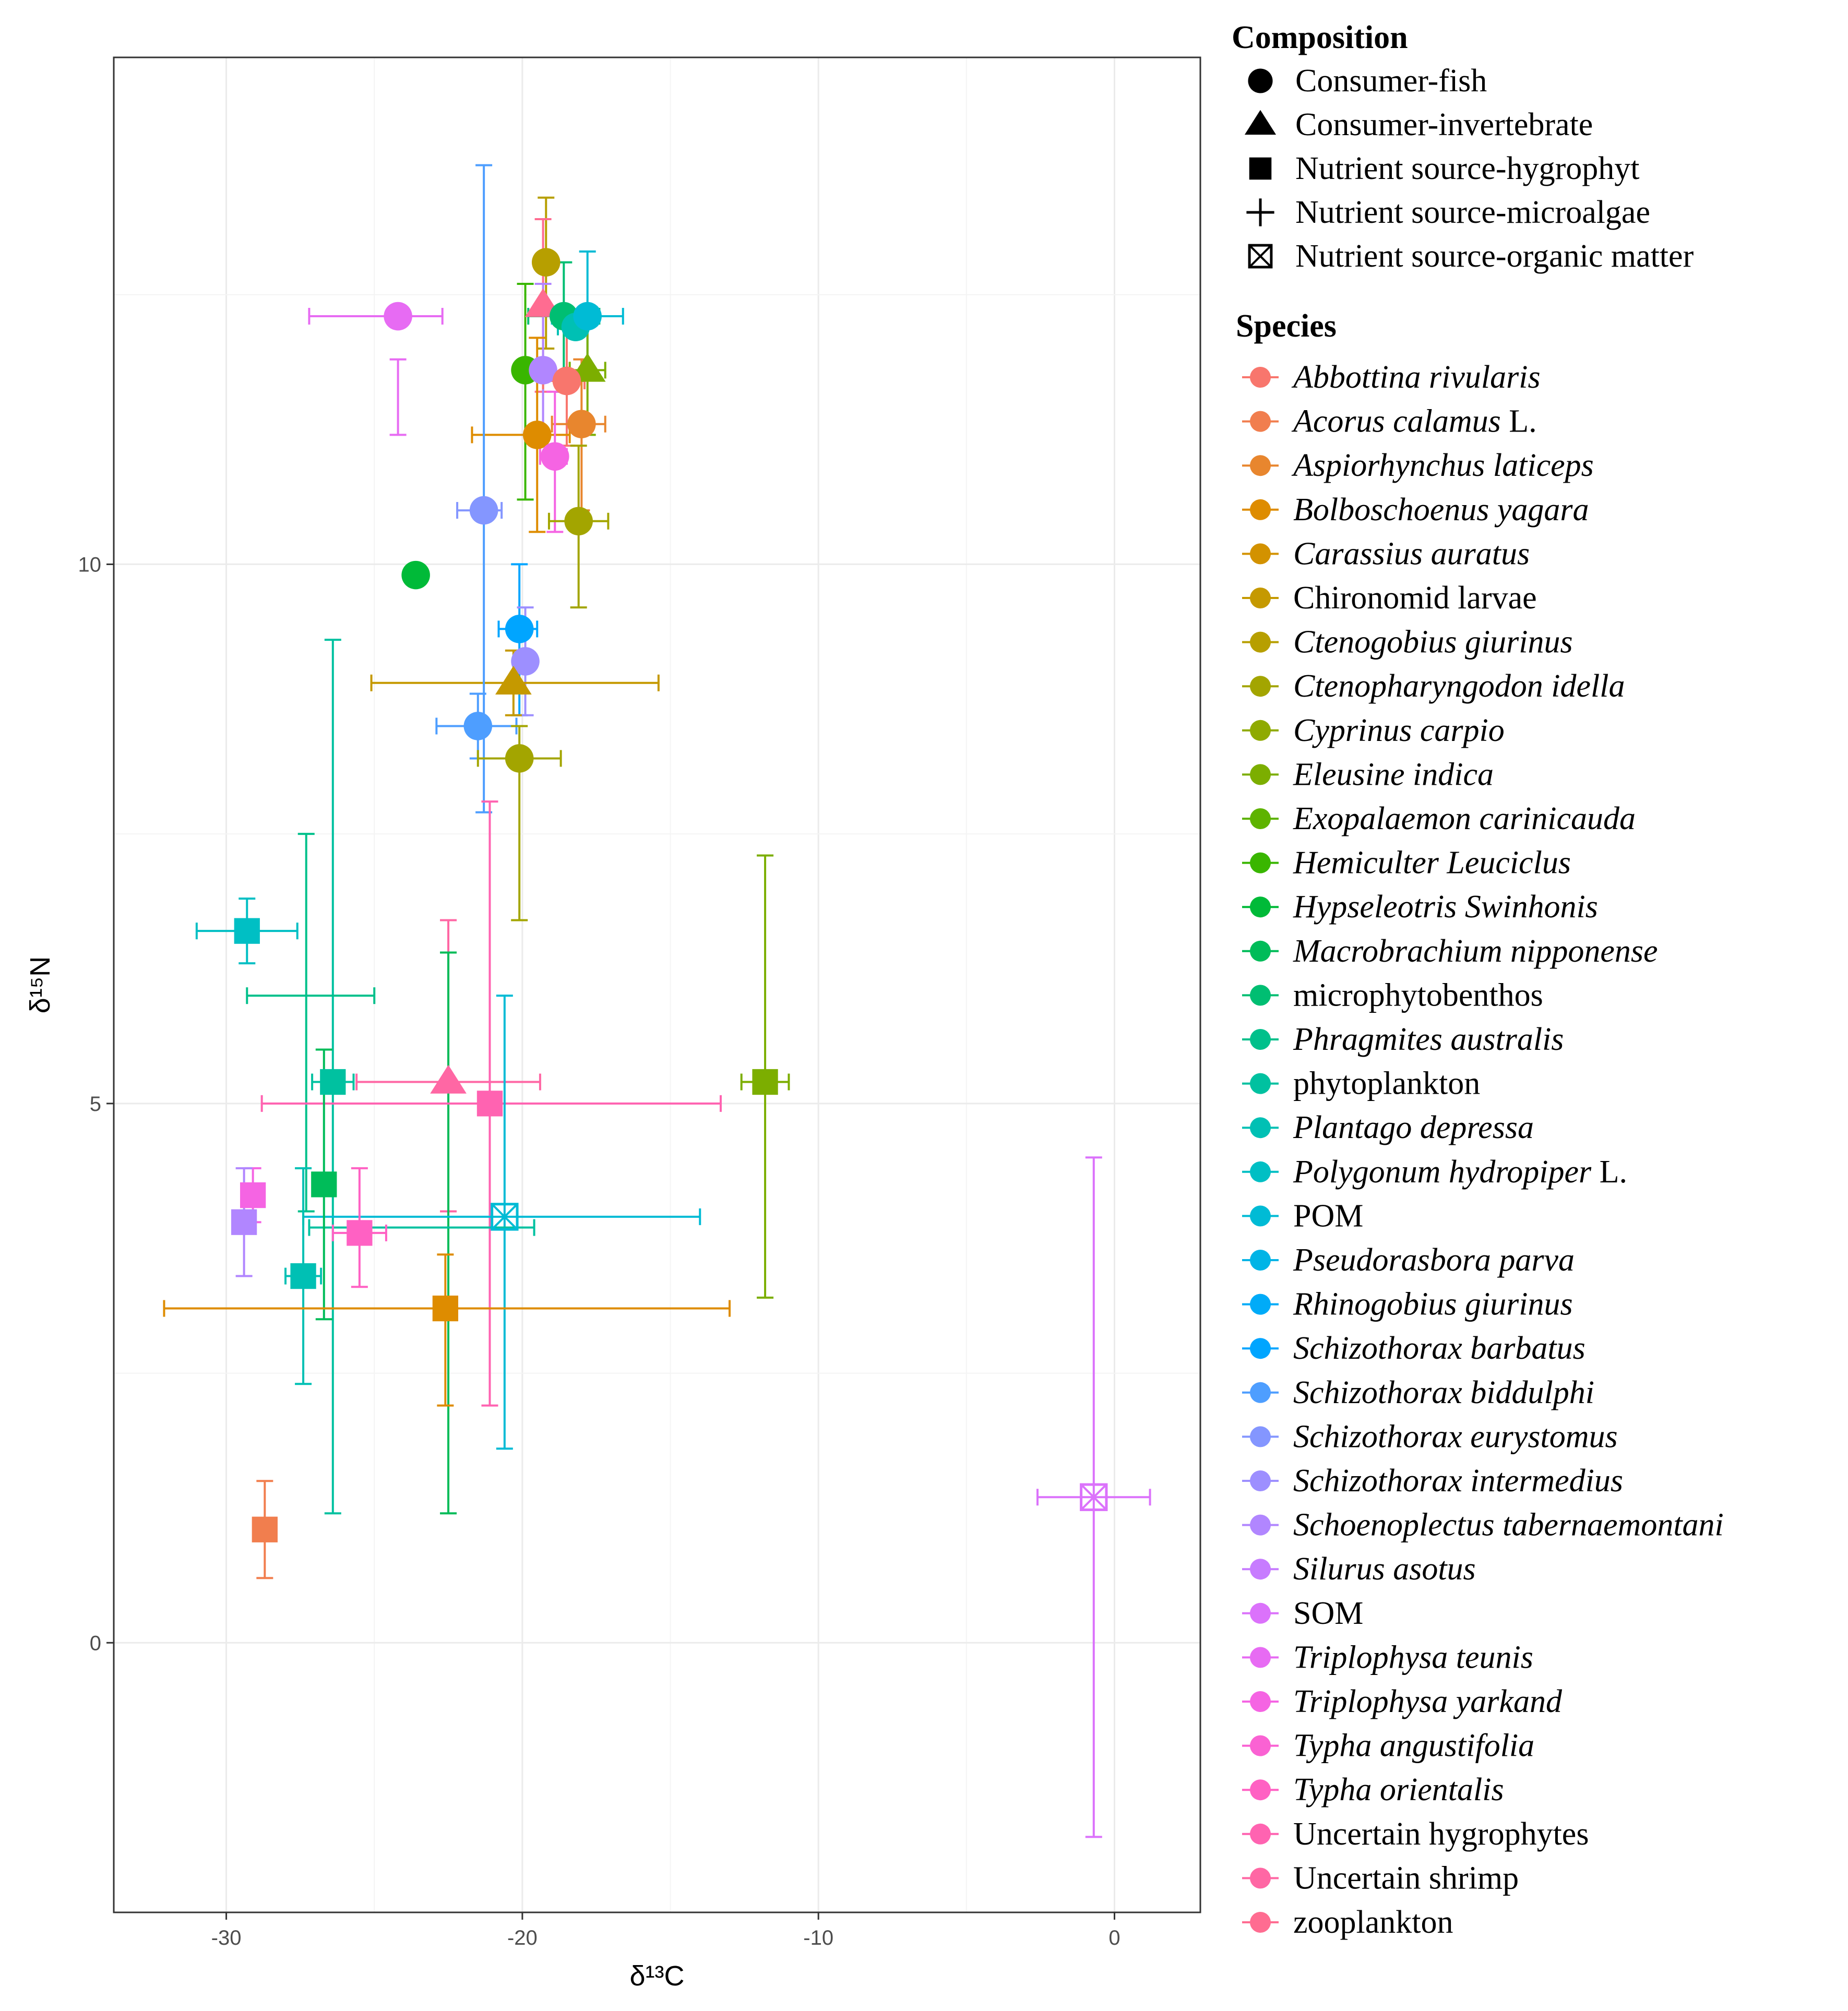  What do you see at coordinates (1475, 951) in the screenshot?
I see `species-label: Macrobrachium nipponense` at bounding box center [1475, 951].